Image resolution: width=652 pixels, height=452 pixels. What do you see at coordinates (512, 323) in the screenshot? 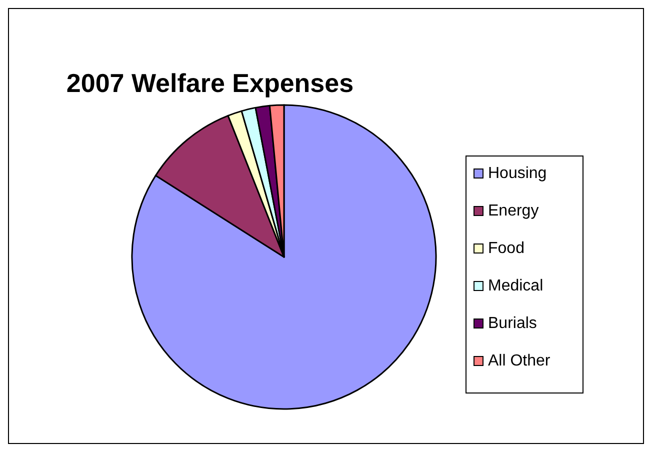
I see `legend-label: Burials` at bounding box center [512, 323].